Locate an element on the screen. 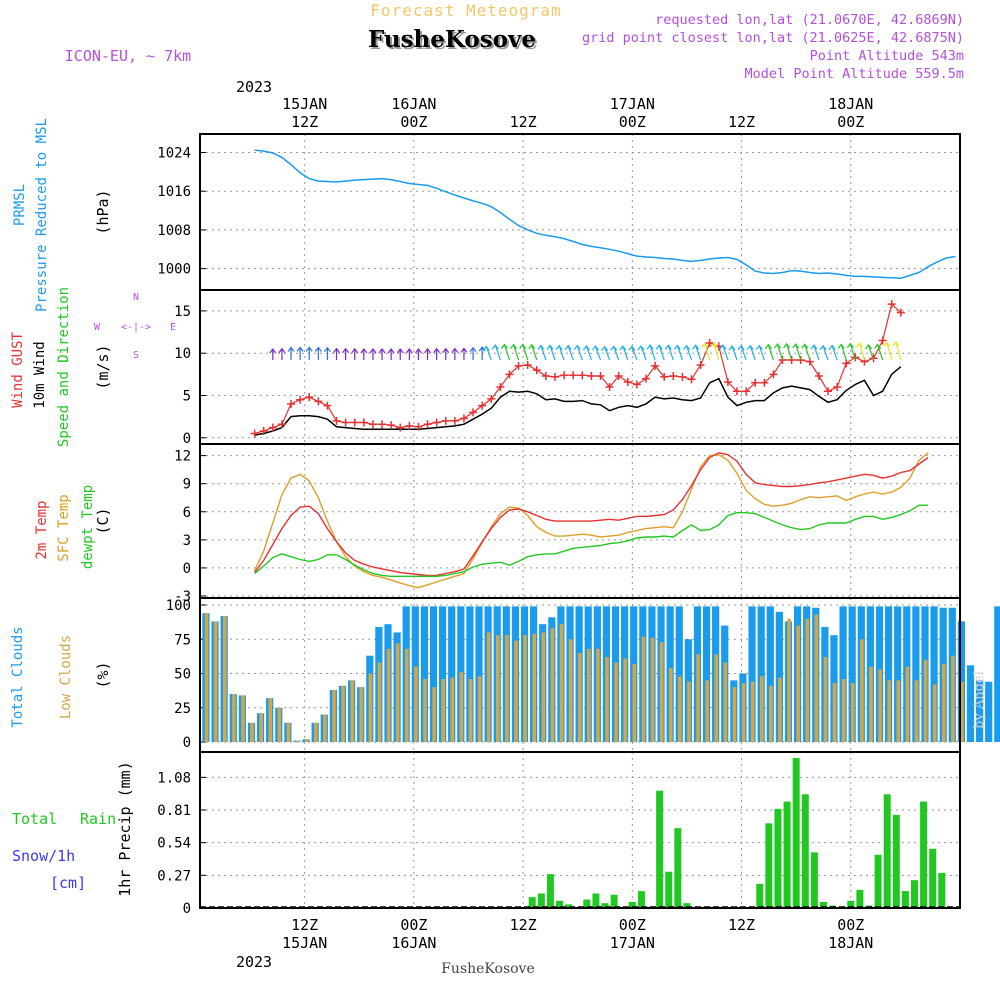 Image resolution: width=1000 pixels, height=1000 pixels. y-tick-label: 0.54 is located at coordinates (174, 844).